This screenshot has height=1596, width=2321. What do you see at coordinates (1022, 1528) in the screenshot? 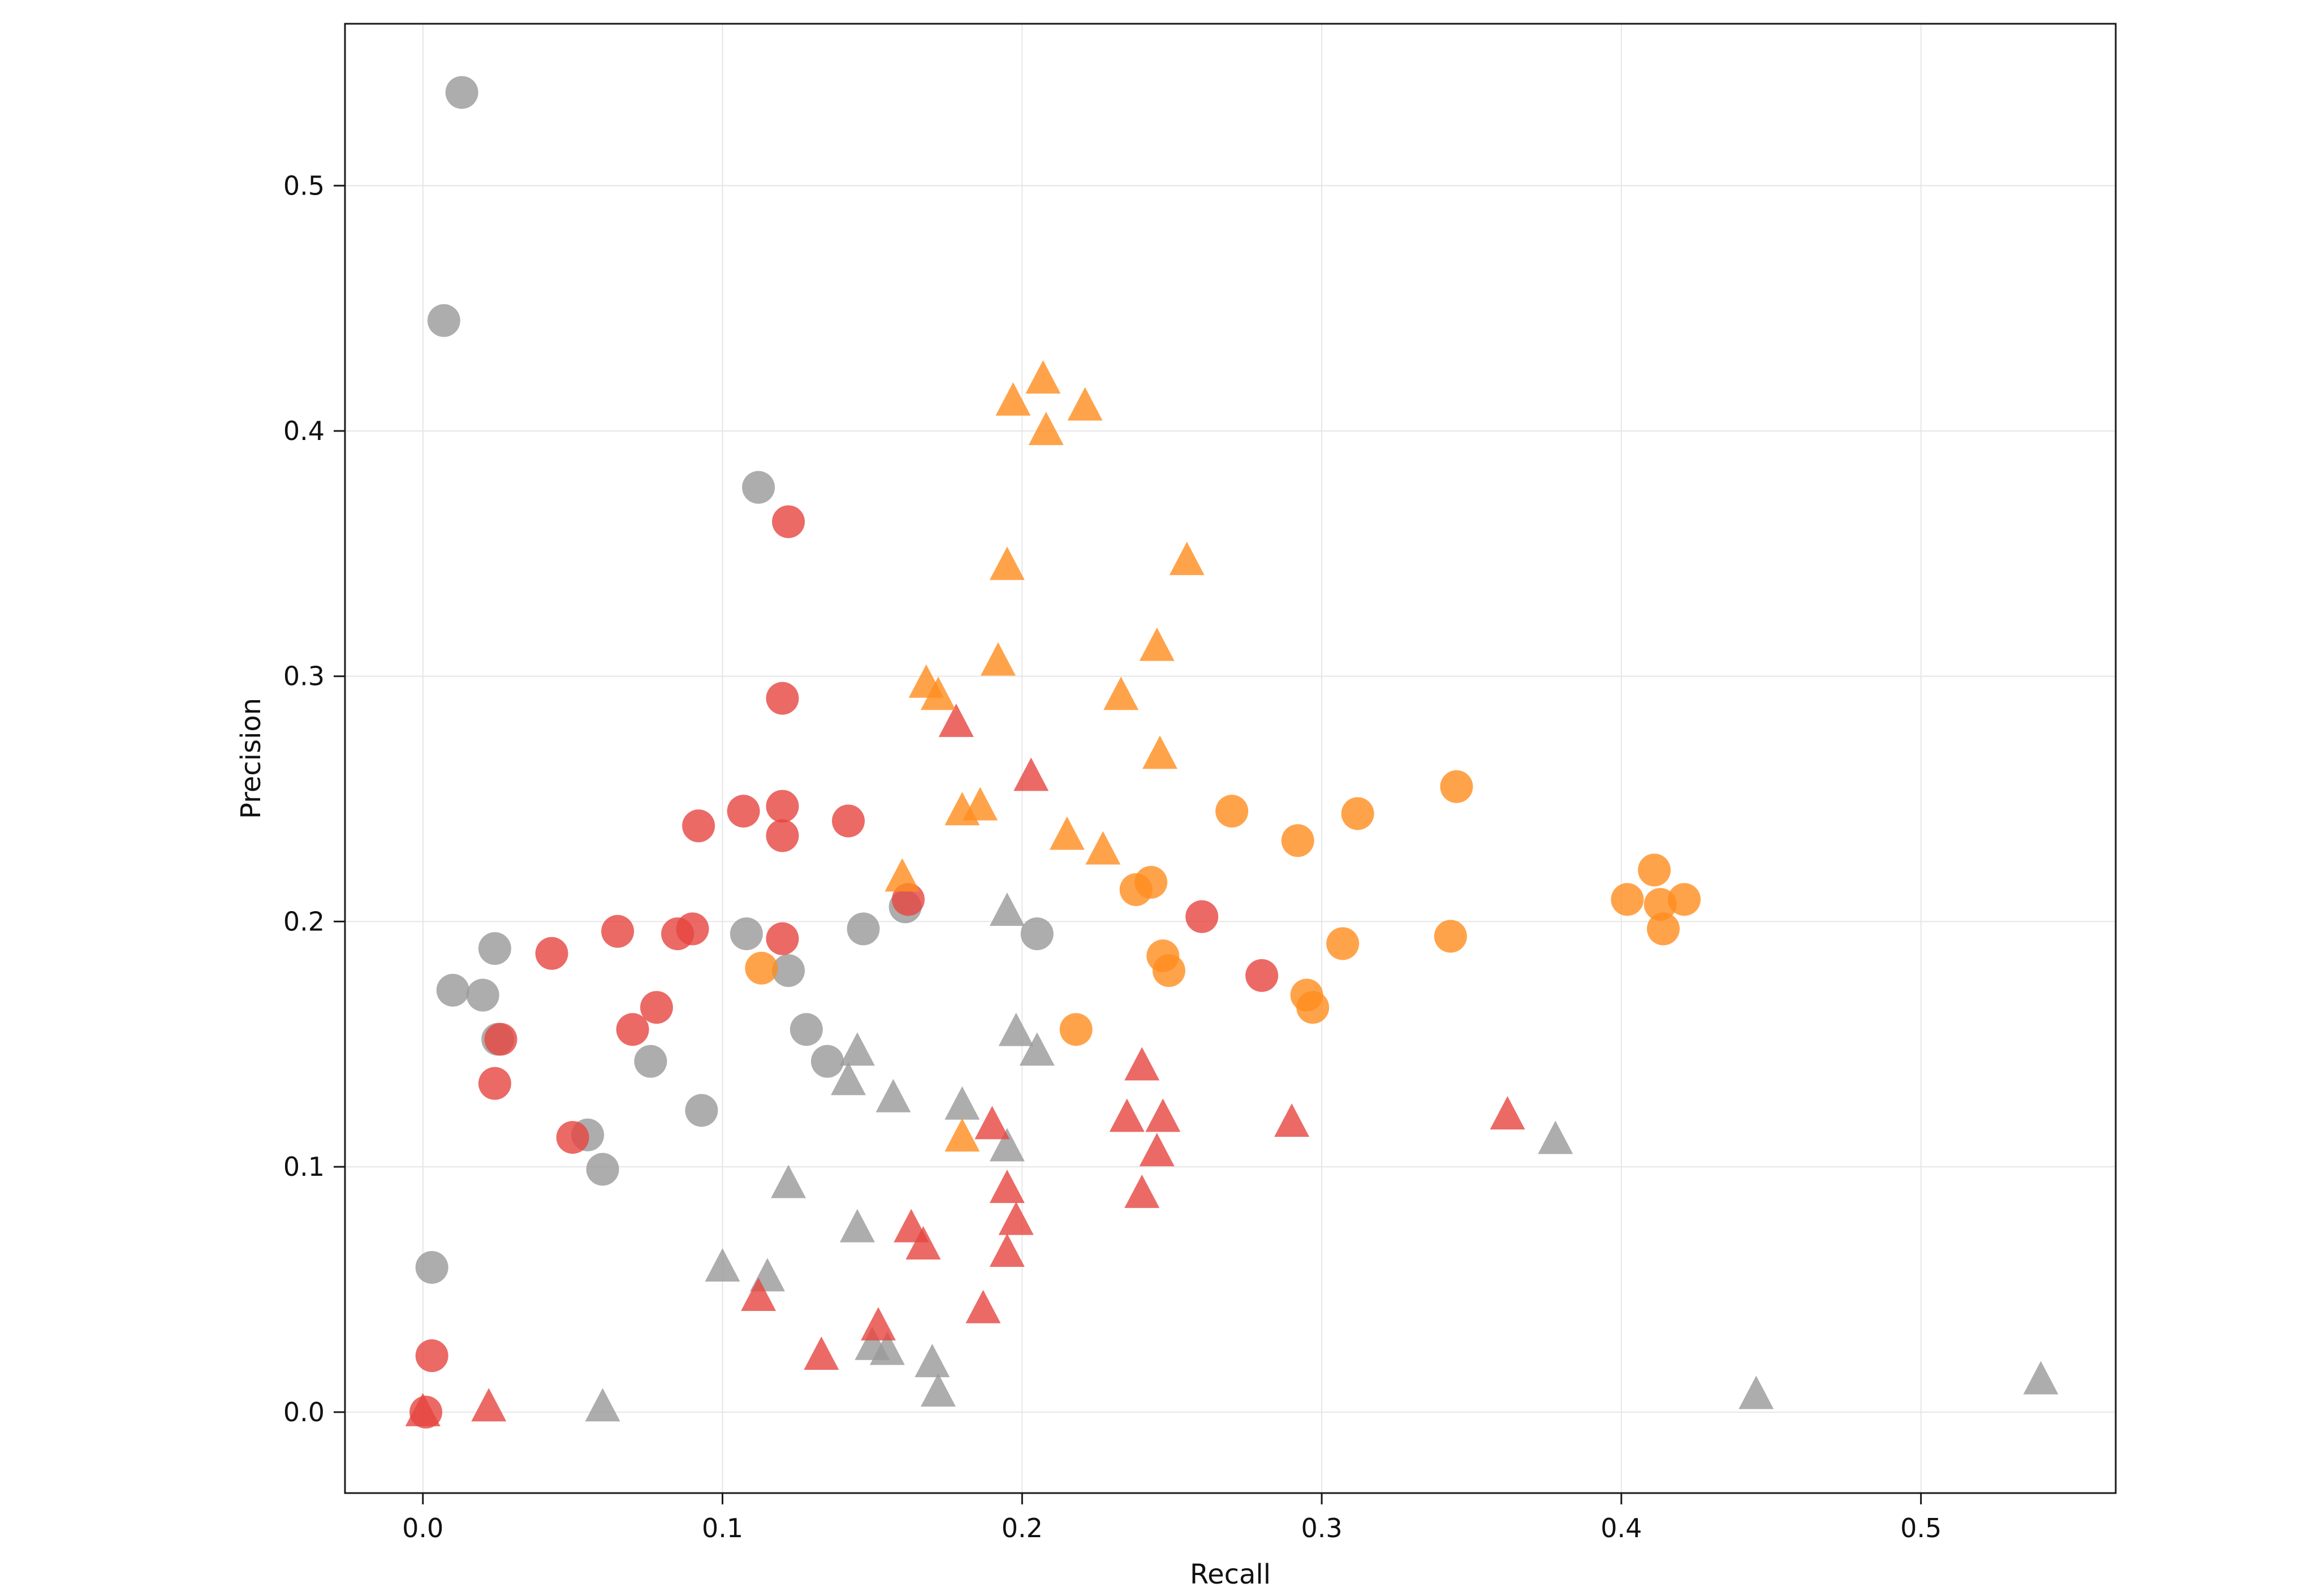
I see `x-tick-label: 0.2` at bounding box center [1022, 1528].